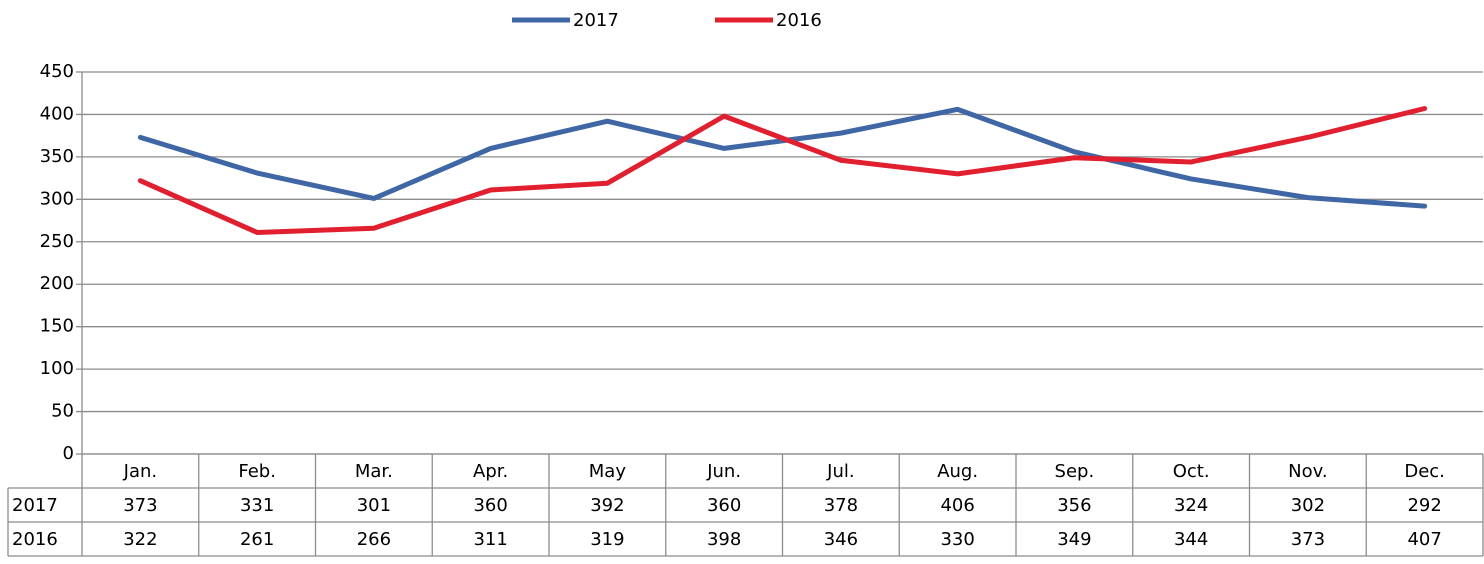 This screenshot has height=564, width=1484. I want to click on y-tick-label: 150, so click(57, 326).